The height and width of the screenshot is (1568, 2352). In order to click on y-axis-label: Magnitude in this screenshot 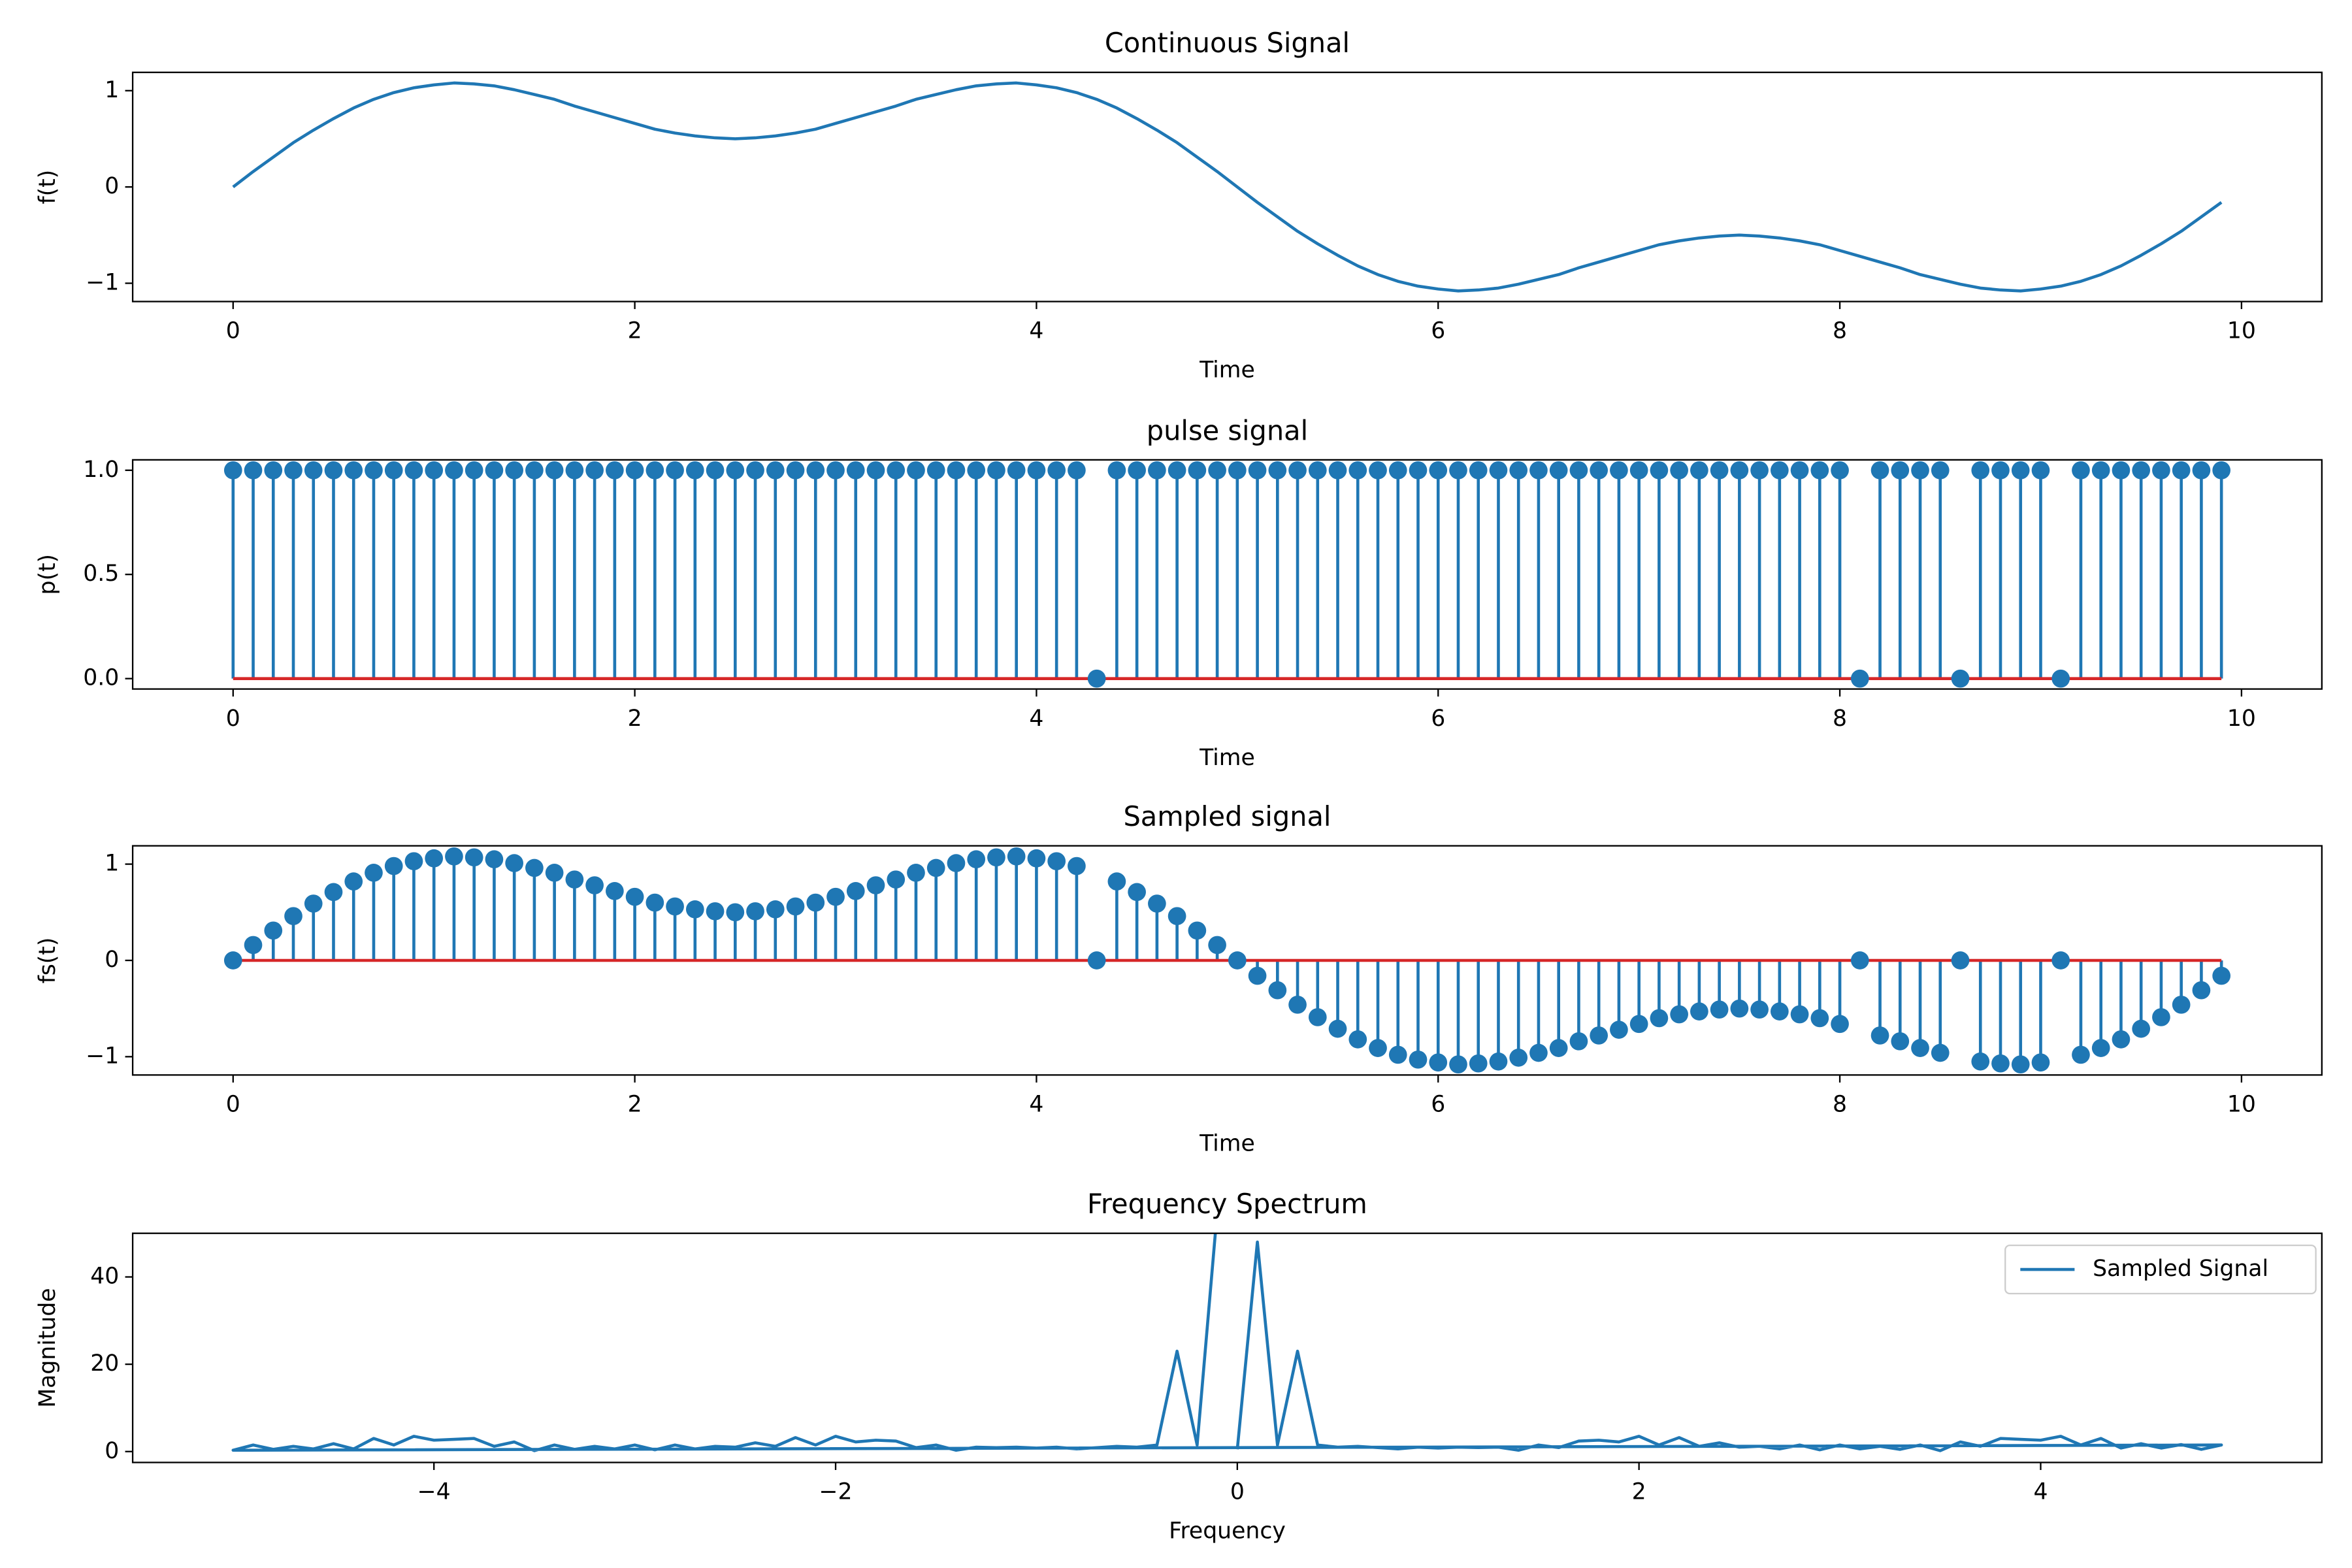, I will do `click(48, 1347)`.